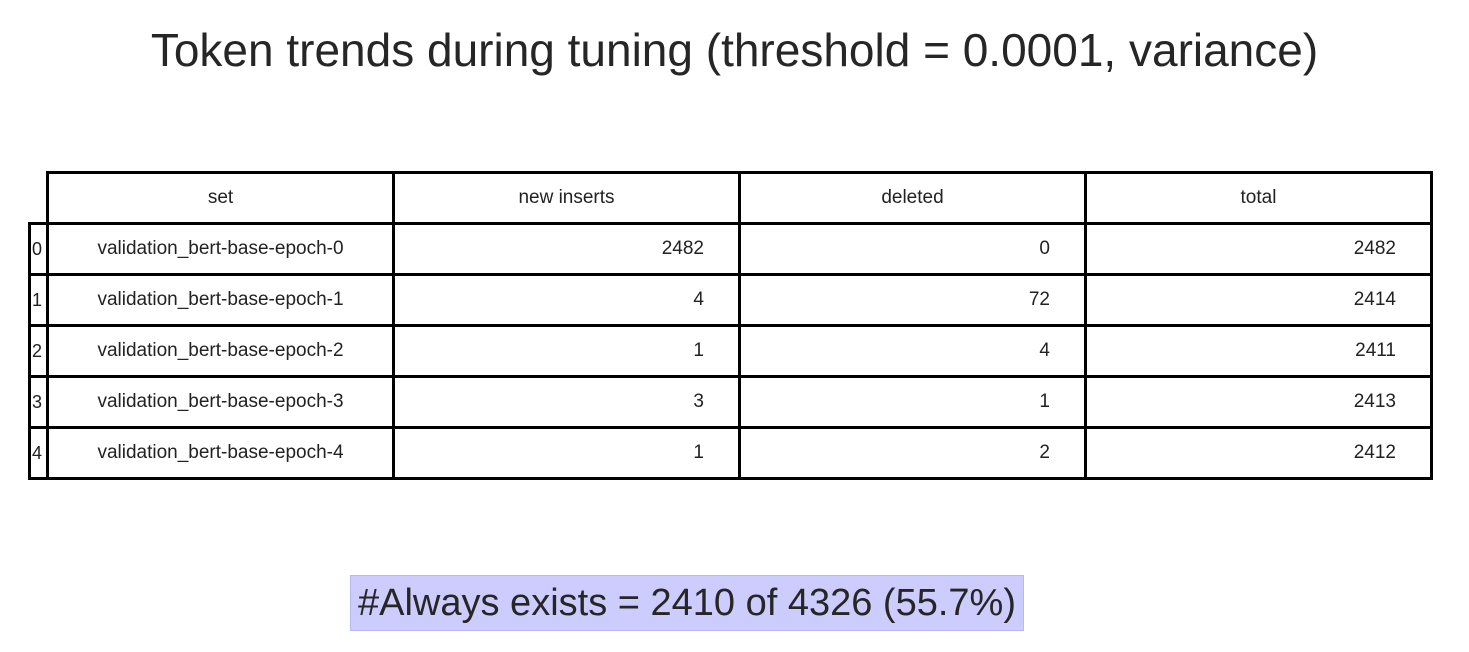 The image size is (1469, 652). What do you see at coordinates (687, 603) in the screenshot?
I see `always-exists-summary: #Always exists = 2410 of 4326 (55.7%)` at bounding box center [687, 603].